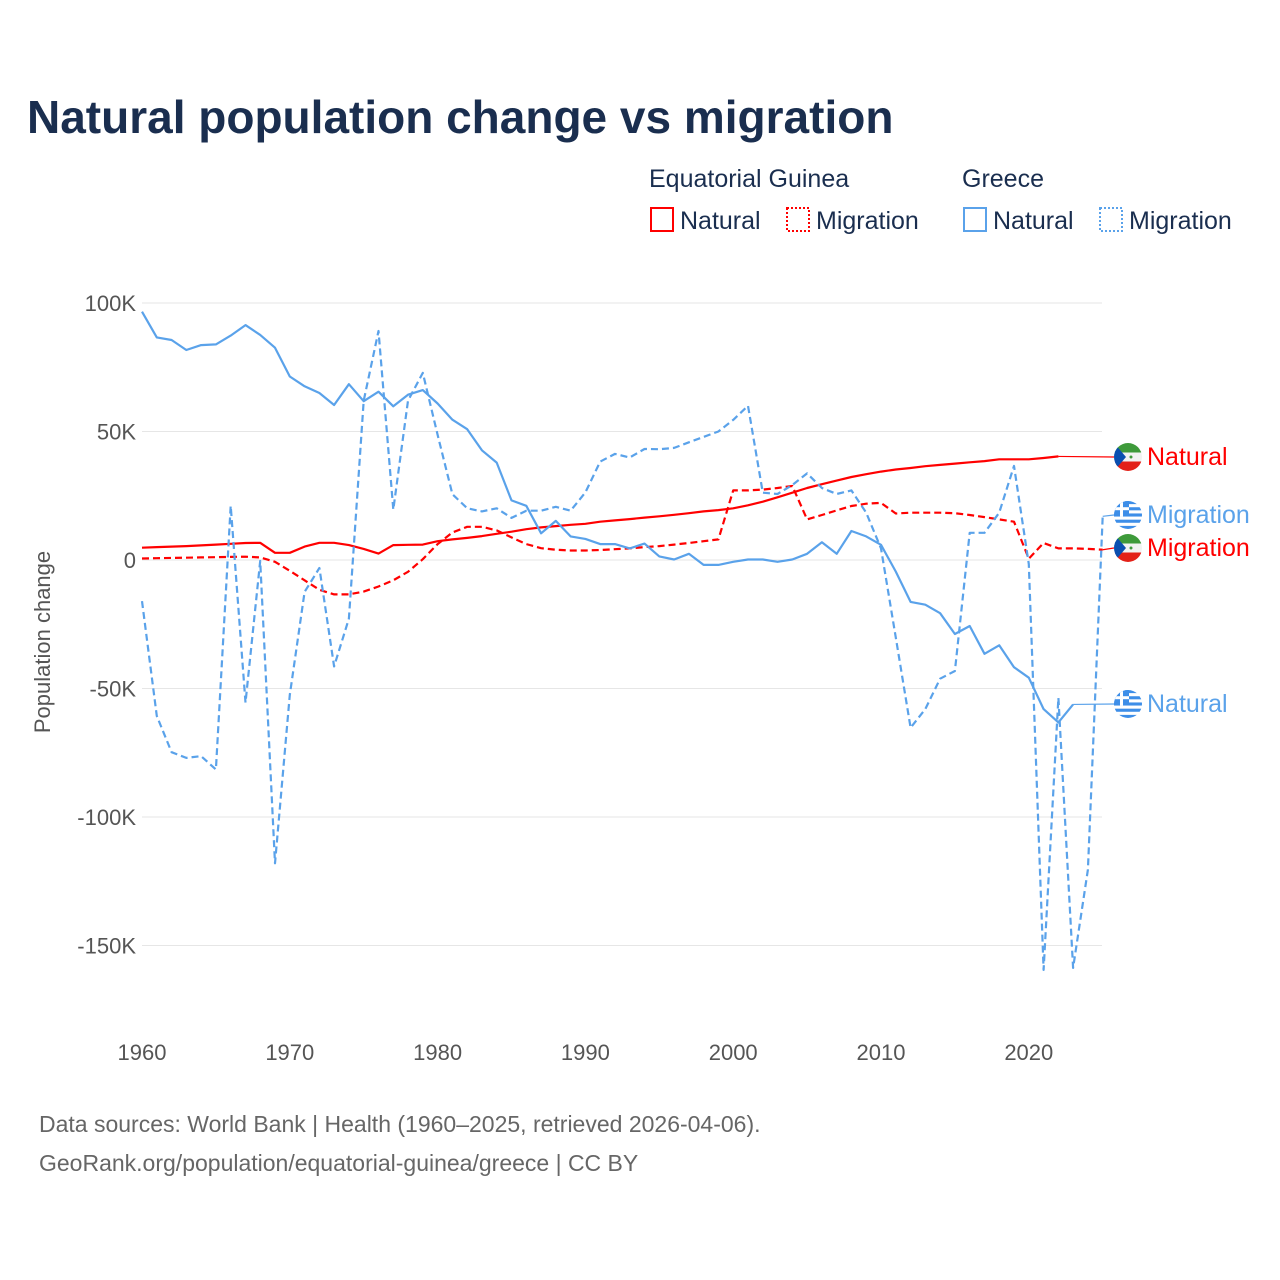 The image size is (1280, 1280). I want to click on end-label-equatorial-guinea-migration: Migration, so click(1176, 548).